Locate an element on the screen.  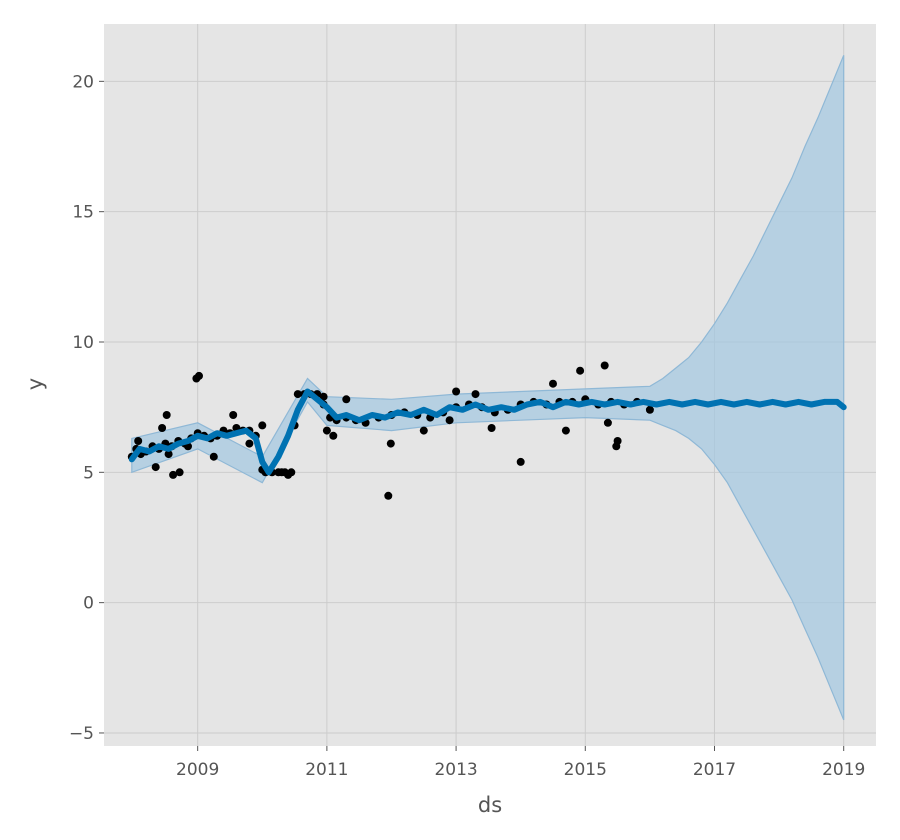
x-axis-title: ds is located at coordinates (490, 805).